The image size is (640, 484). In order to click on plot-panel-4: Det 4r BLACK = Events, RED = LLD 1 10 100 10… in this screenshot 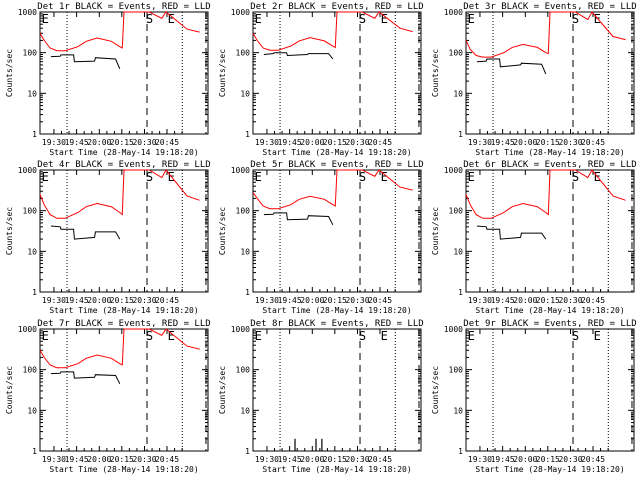, I will do `click(108, 237)`.